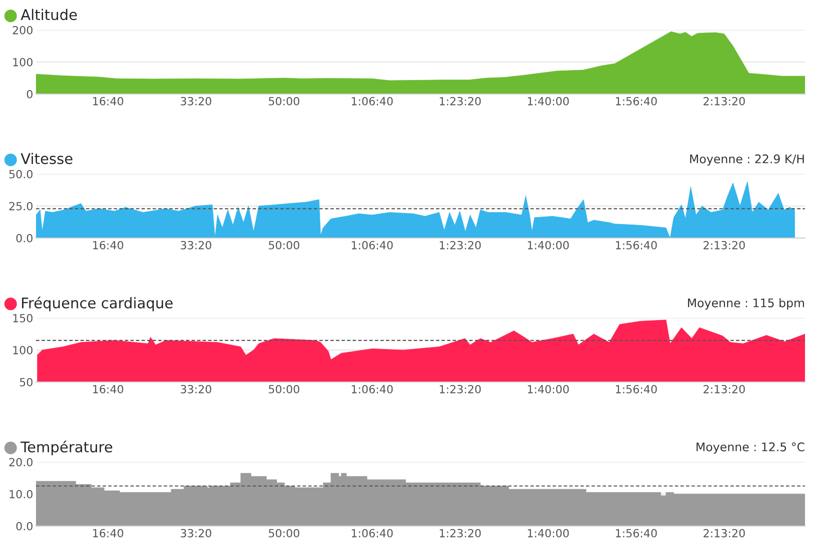  Describe the element at coordinates (750, 448) in the screenshot. I see `ref-line-label: Moyenne : 12.5 °C` at that location.